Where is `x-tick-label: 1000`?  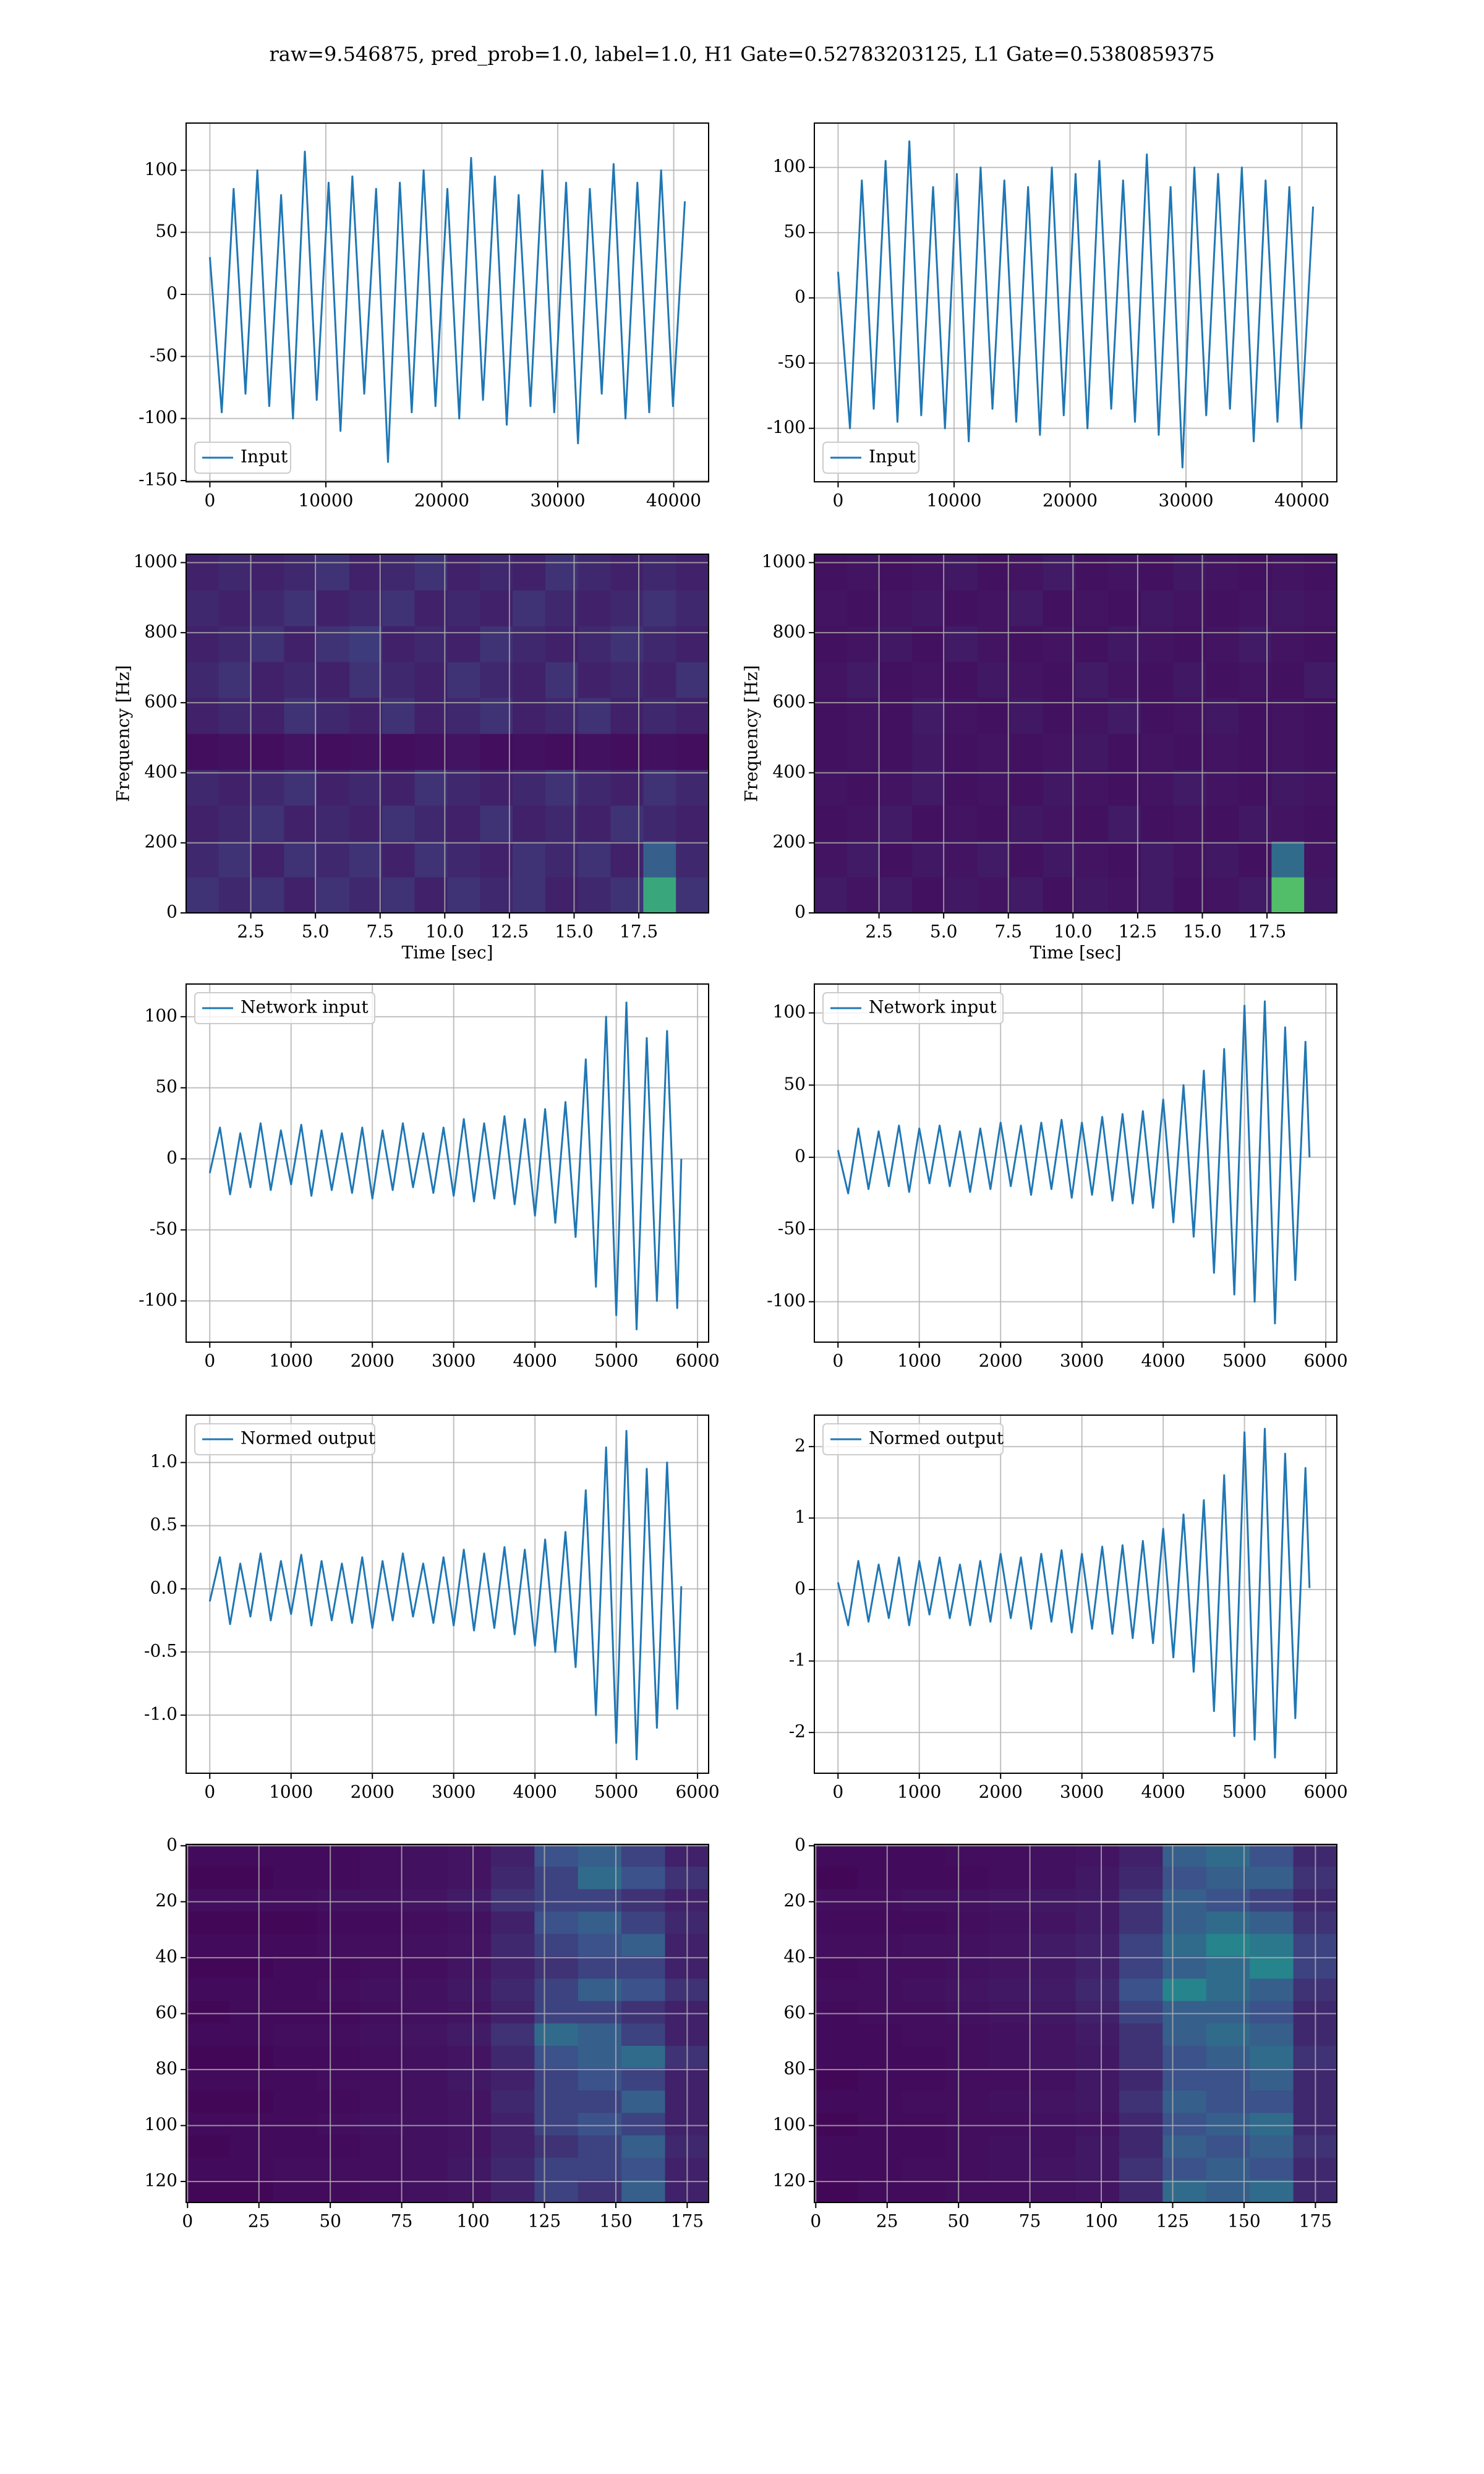
x-tick-label: 1000 is located at coordinates (919, 1792).